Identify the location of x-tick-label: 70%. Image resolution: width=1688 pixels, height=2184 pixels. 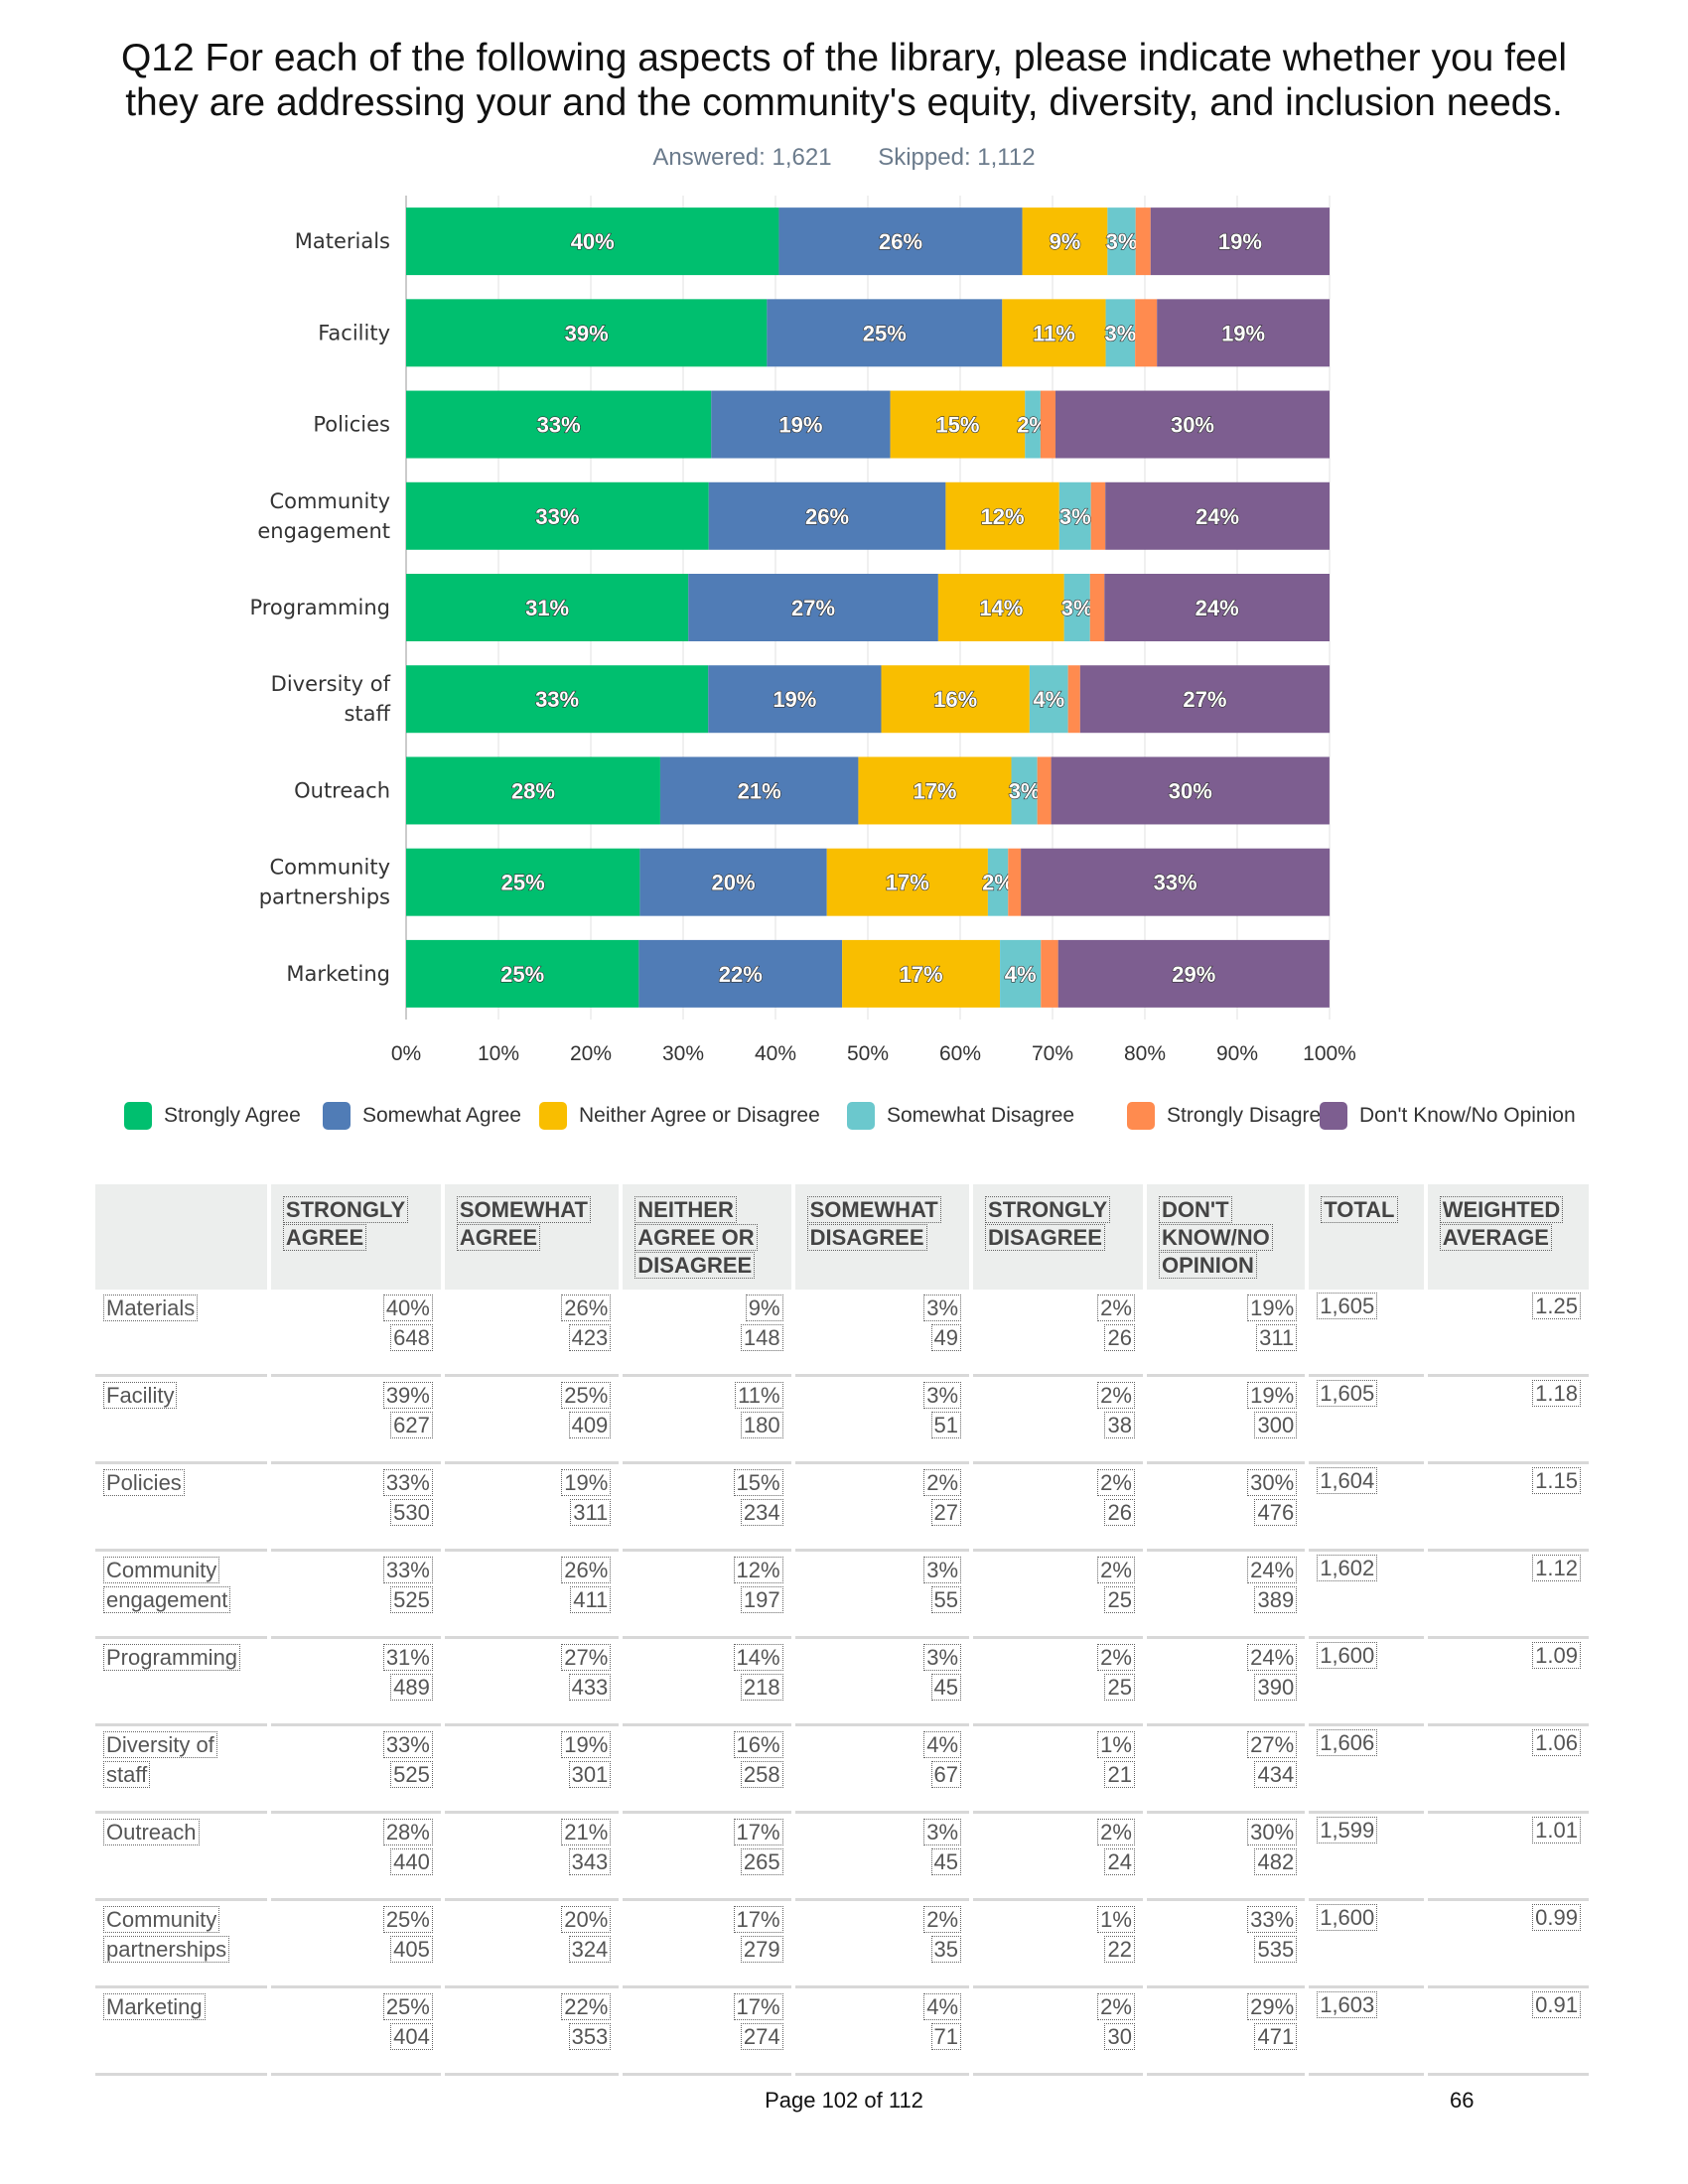
(1052, 1053).